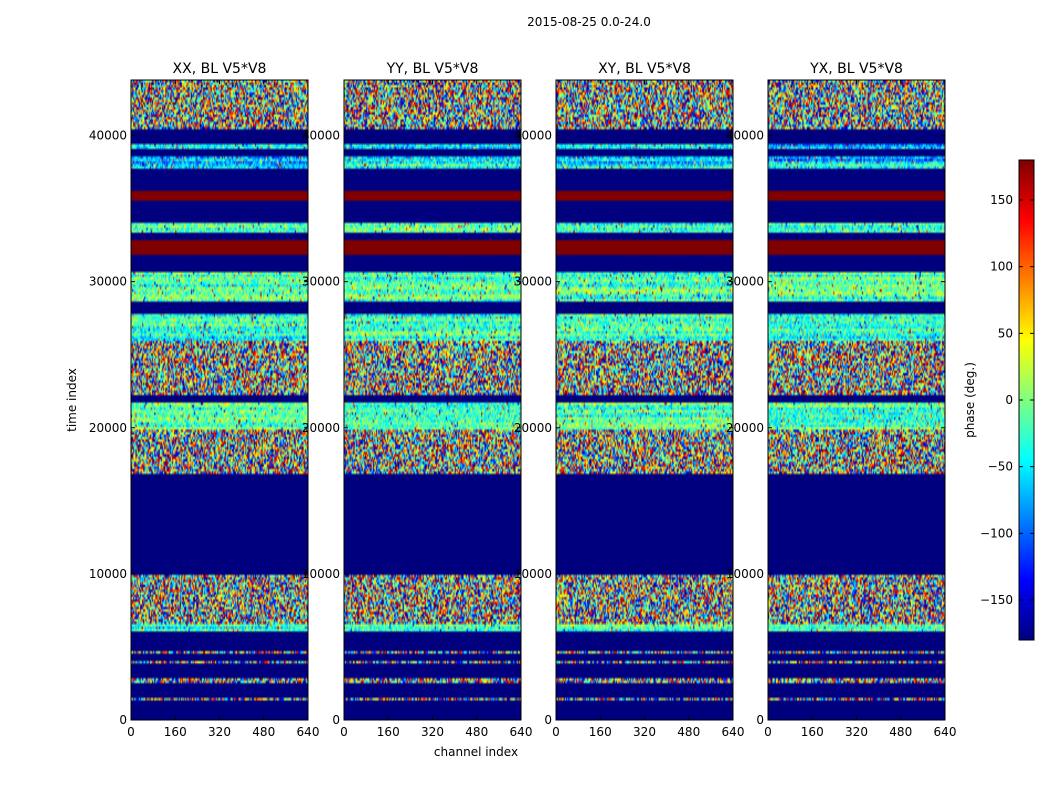  I want to click on colorbar-tick-label: 50, so click(1005, 333).